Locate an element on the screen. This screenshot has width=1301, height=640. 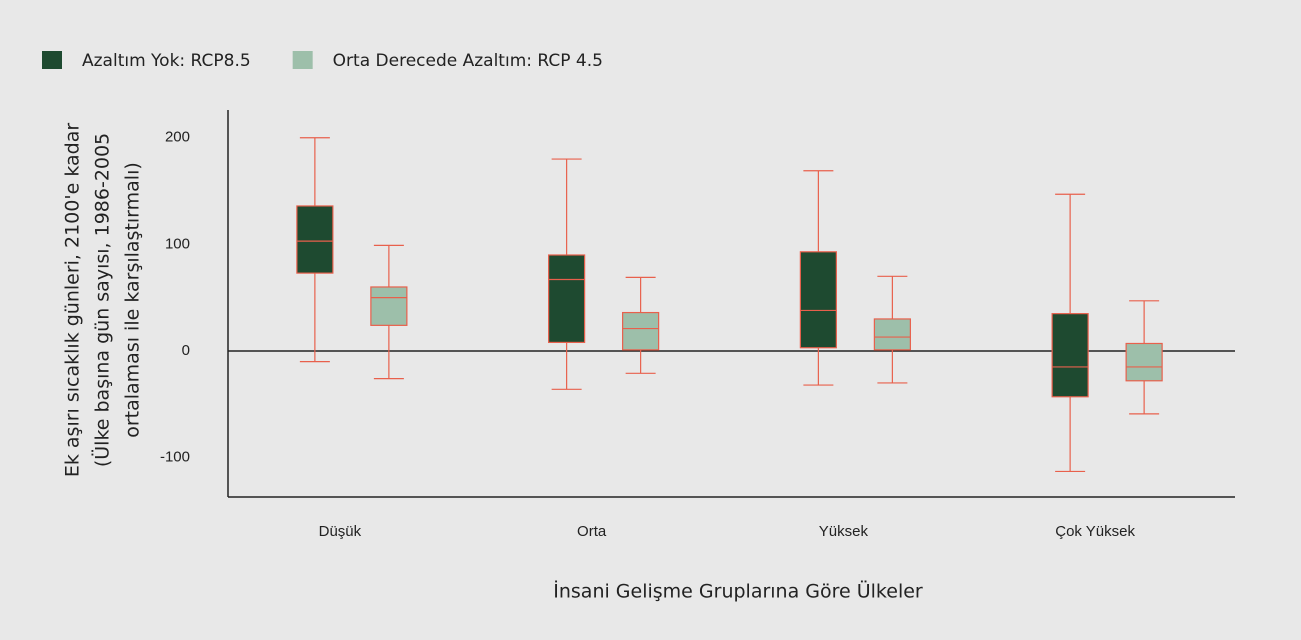
x-tick-label: Düşük is located at coordinates (340, 531).